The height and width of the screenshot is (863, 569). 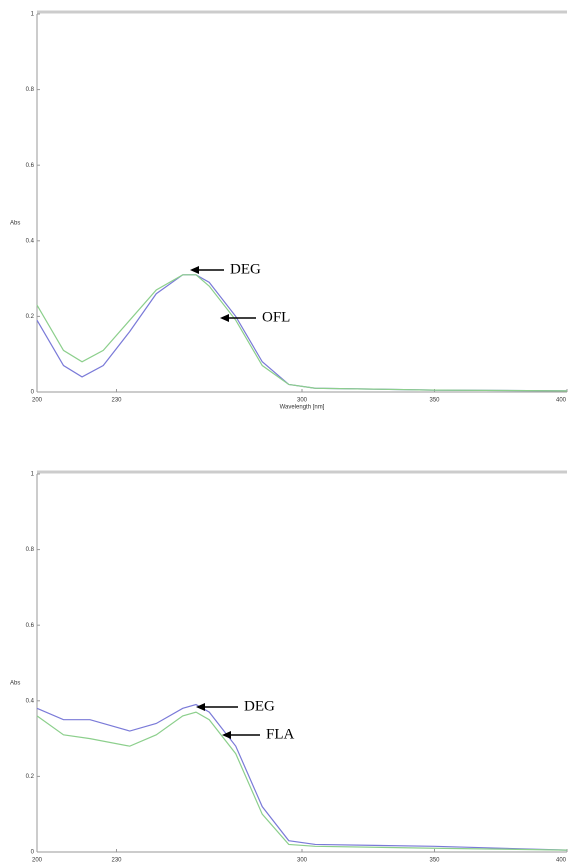 What do you see at coordinates (280, 734) in the screenshot?
I see `annotation: FLA` at bounding box center [280, 734].